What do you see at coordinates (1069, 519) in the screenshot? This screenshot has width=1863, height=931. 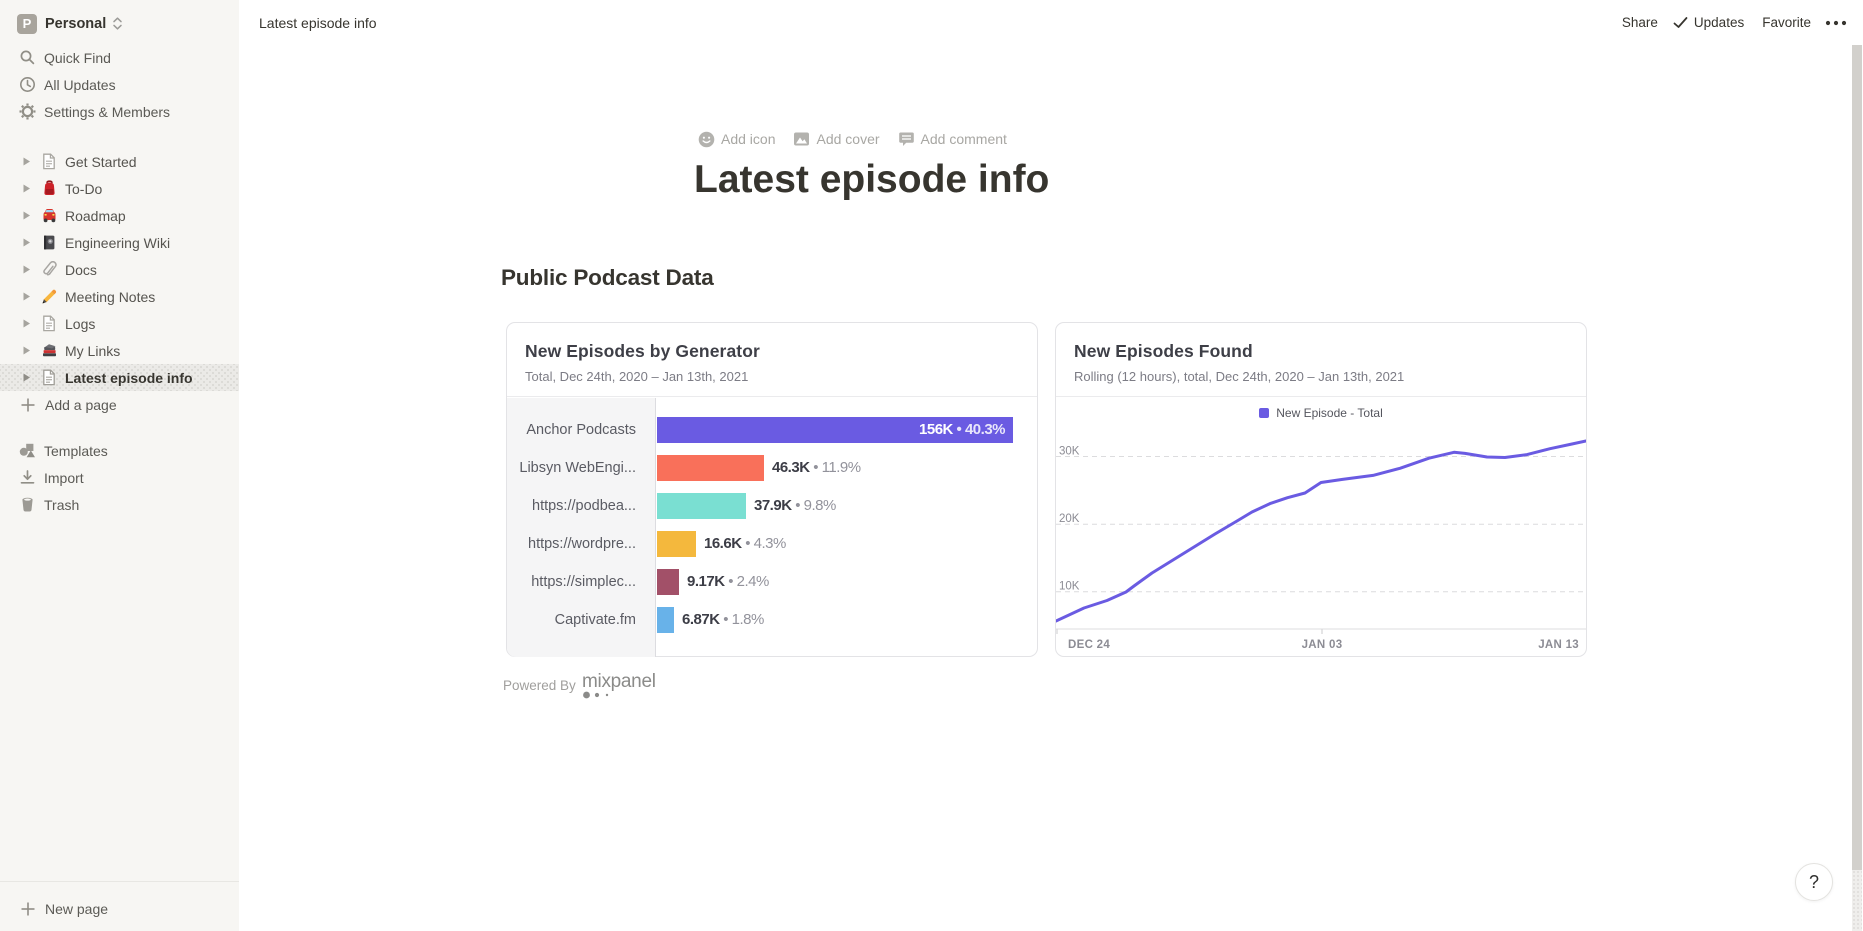 I see `svg-text: 20K` at bounding box center [1069, 519].